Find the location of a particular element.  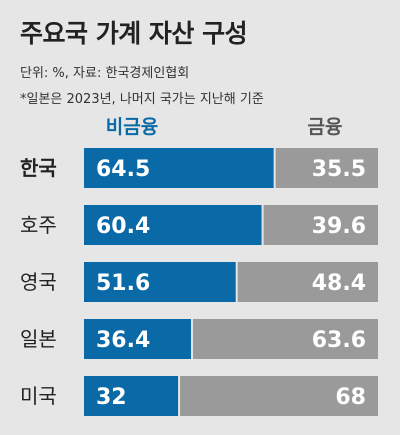

category-label: 영국 is located at coordinates (38, 282).